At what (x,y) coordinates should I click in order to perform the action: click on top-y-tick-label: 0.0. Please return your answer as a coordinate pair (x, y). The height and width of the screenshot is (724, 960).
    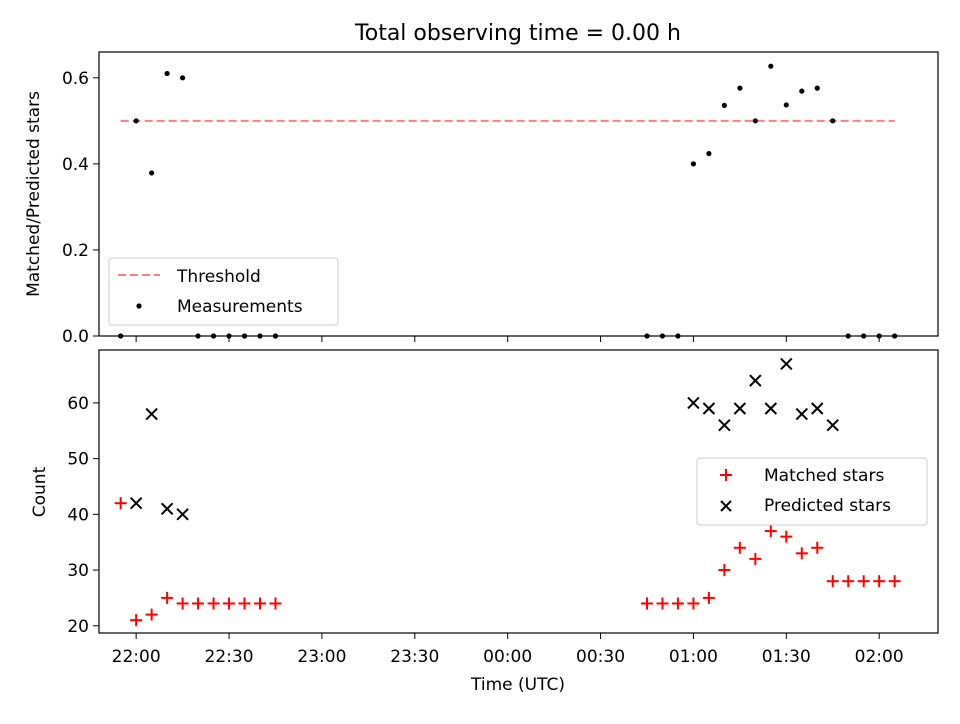
    Looking at the image, I should click on (75, 337).